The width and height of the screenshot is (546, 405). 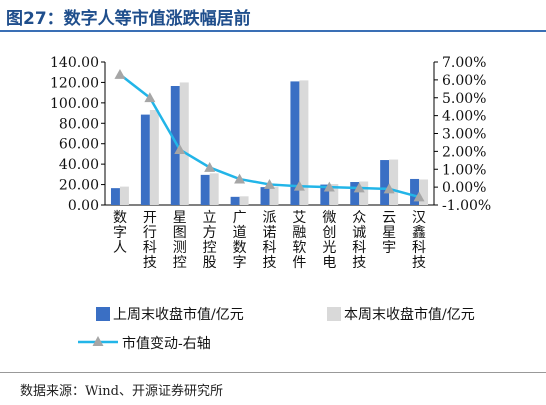 What do you see at coordinates (79, 124) in the screenshot?
I see `left-tick-label: 80.00` at bounding box center [79, 124].